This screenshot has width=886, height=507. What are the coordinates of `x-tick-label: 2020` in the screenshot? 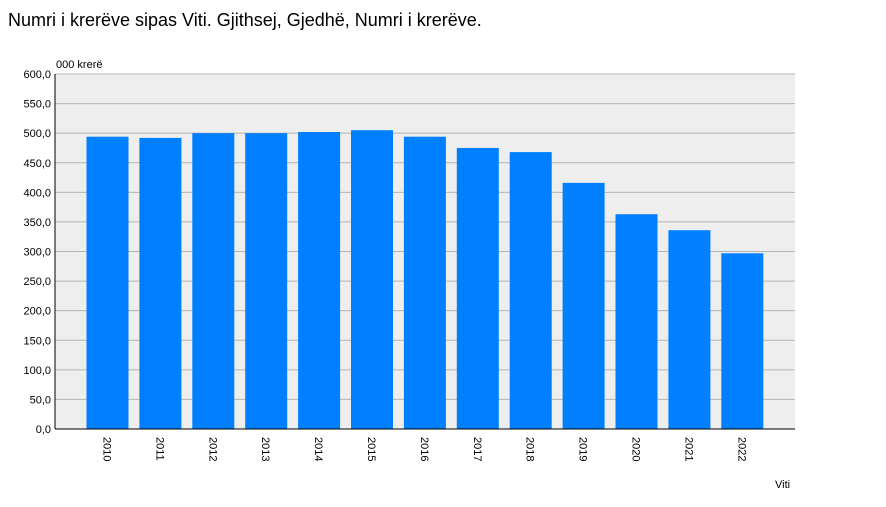 It's located at (636, 449).